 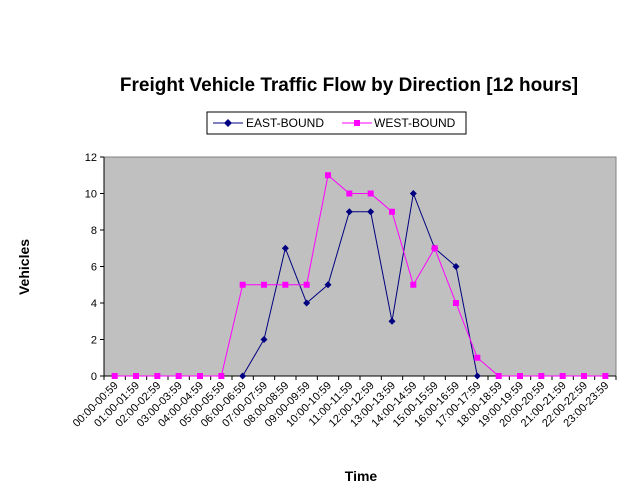 I want to click on legend: EAST-BOUND WEST-BOUND, so click(x=336, y=123).